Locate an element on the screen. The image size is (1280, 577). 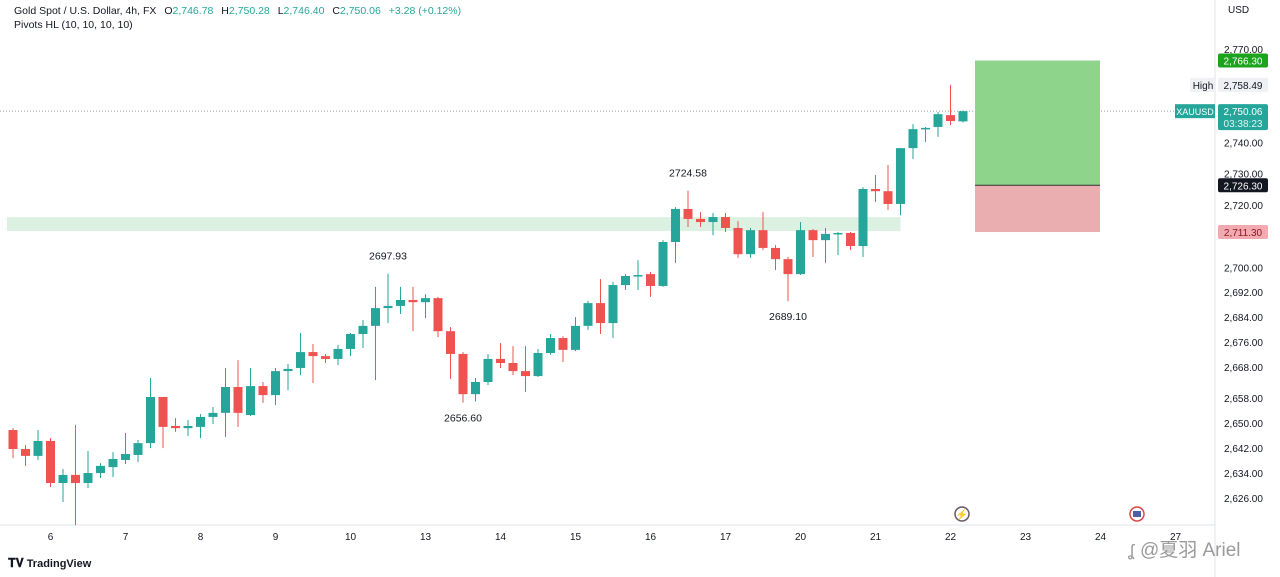
weibo-icon: ʆ is located at coordinates (1131, 550).